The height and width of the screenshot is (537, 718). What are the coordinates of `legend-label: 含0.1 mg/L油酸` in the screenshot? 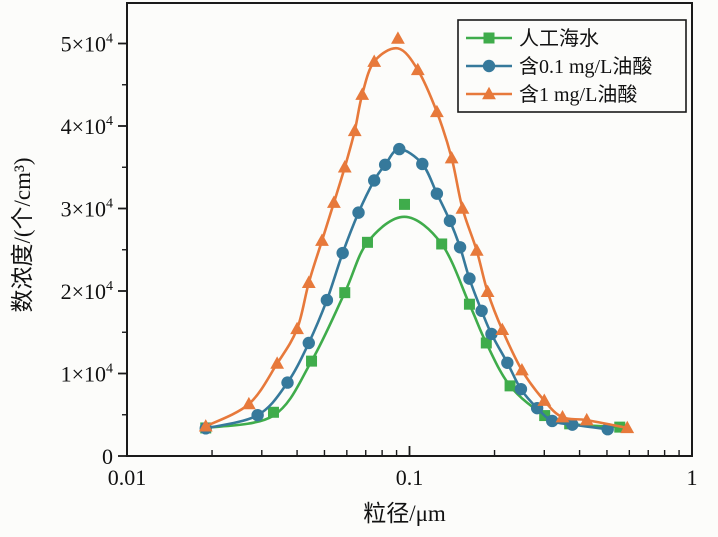 It's located at (585, 66).